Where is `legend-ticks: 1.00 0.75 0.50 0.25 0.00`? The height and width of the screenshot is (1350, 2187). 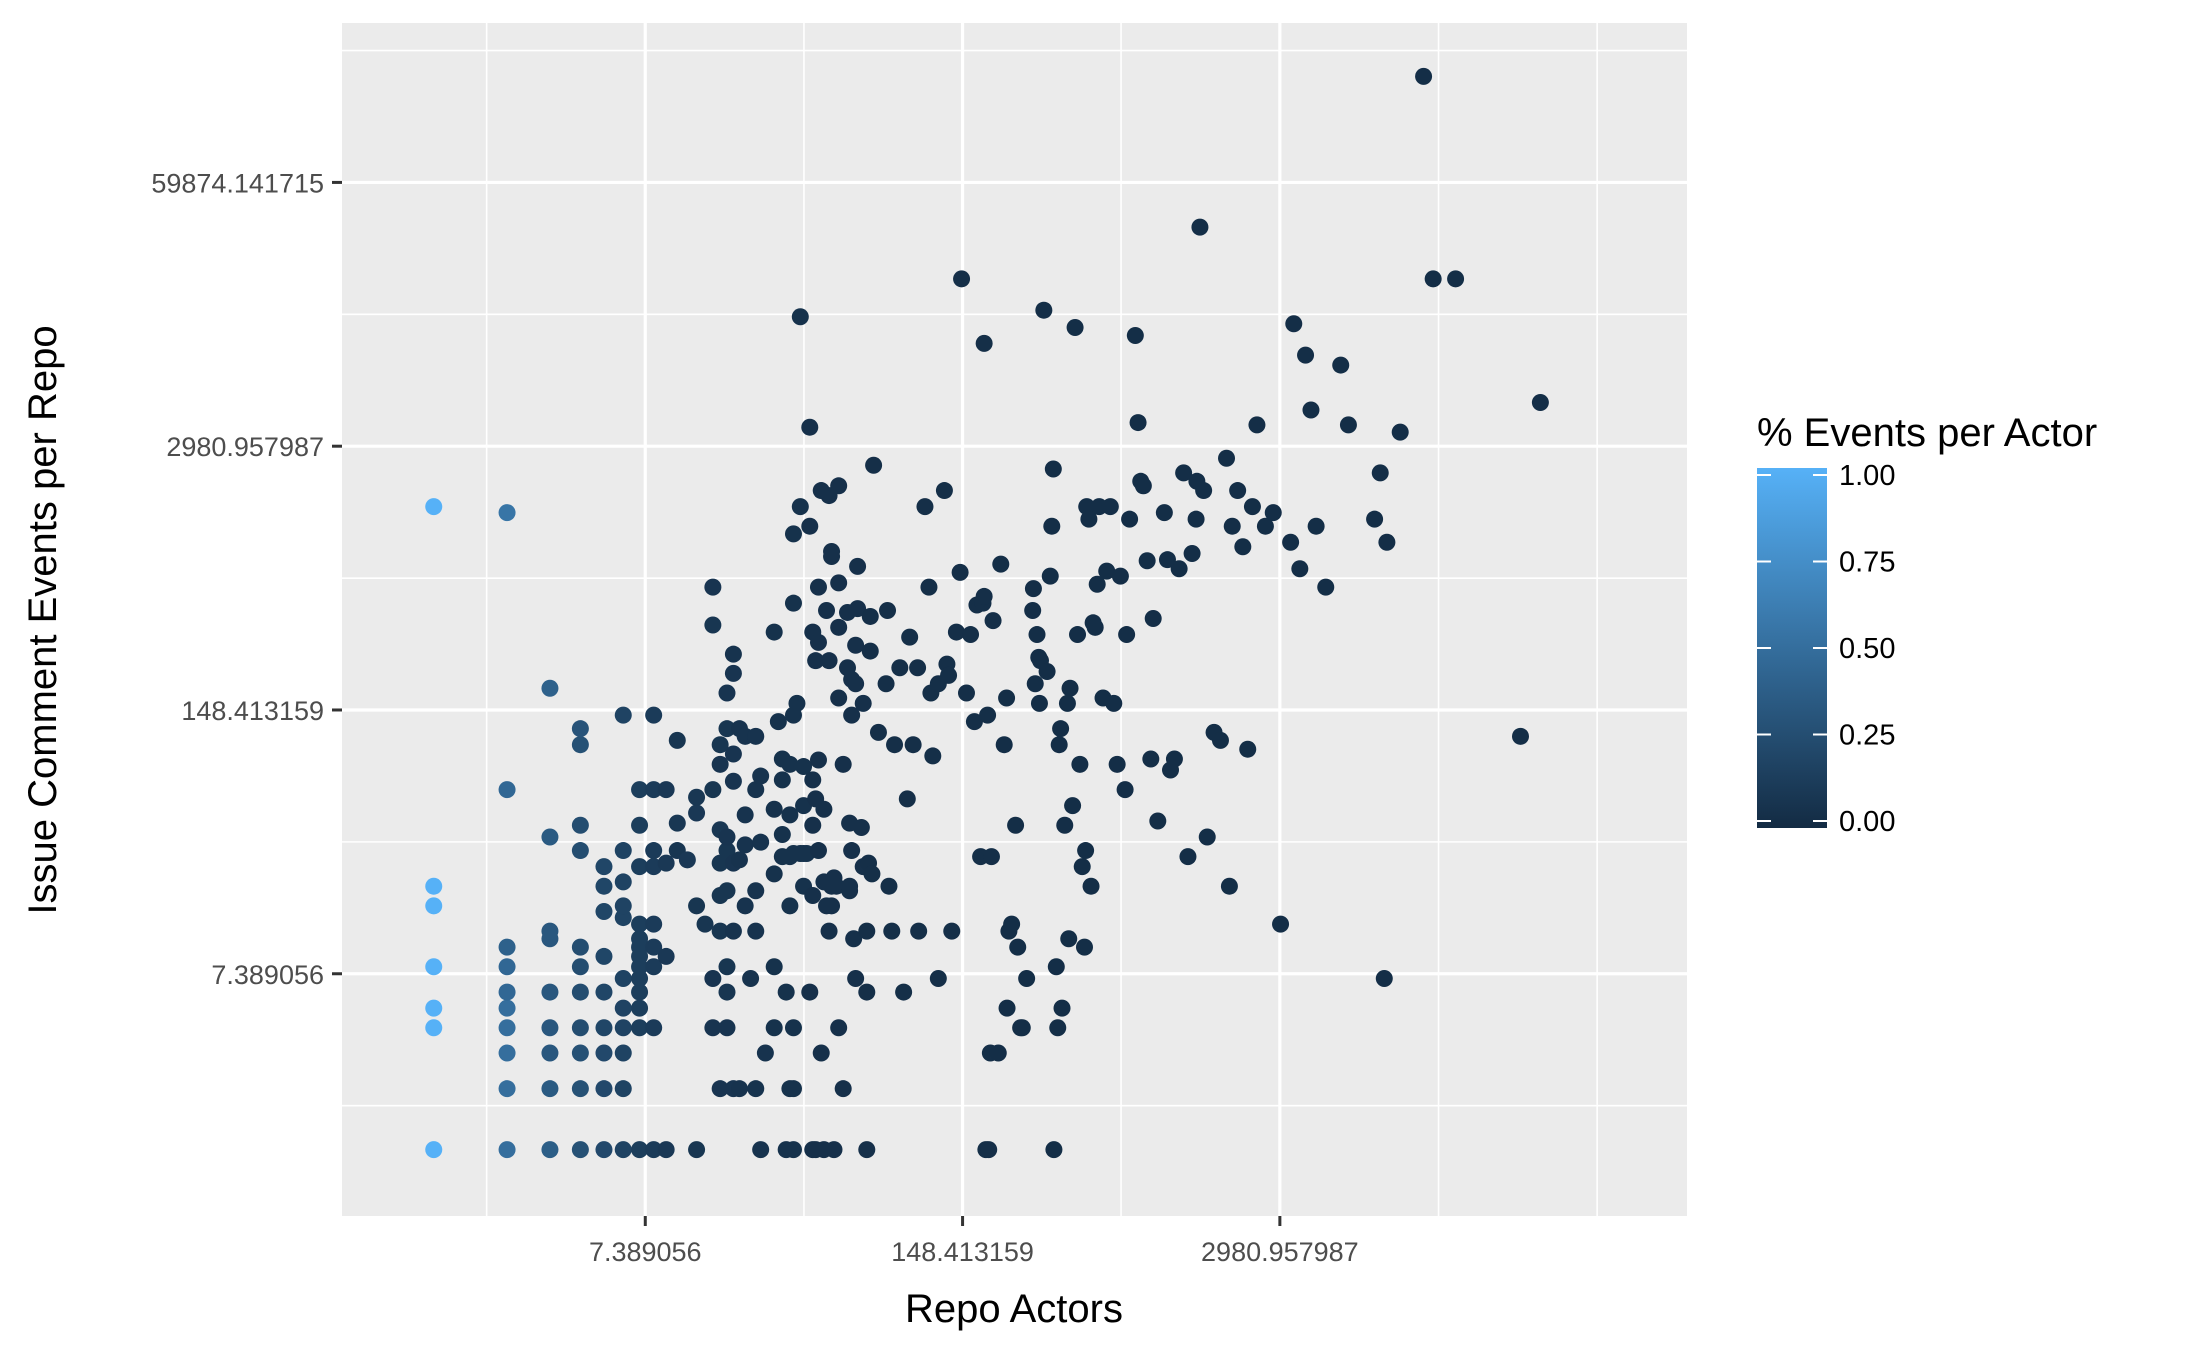 legend-ticks: 1.00 0.75 0.50 0.25 0.00 is located at coordinates (1826, 649).